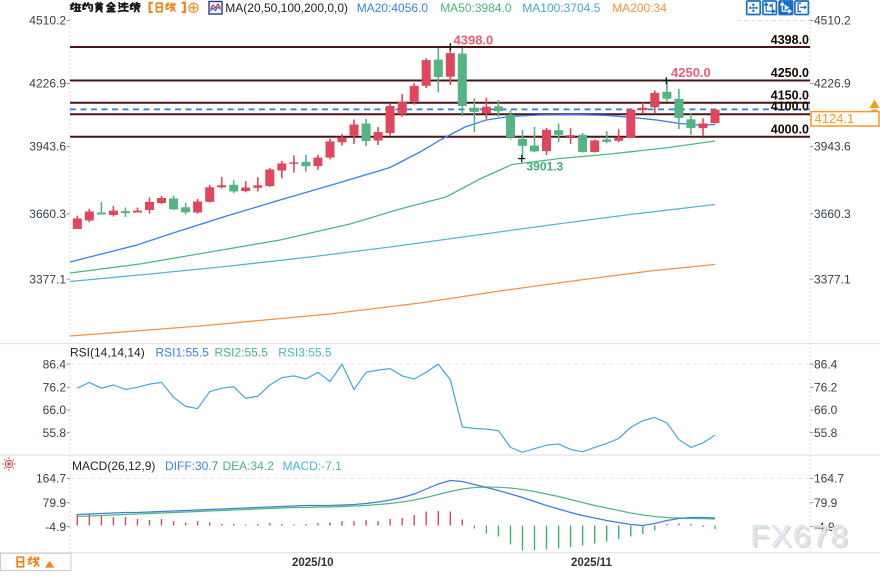  I want to click on svg-text: 4150.0, so click(790, 96).